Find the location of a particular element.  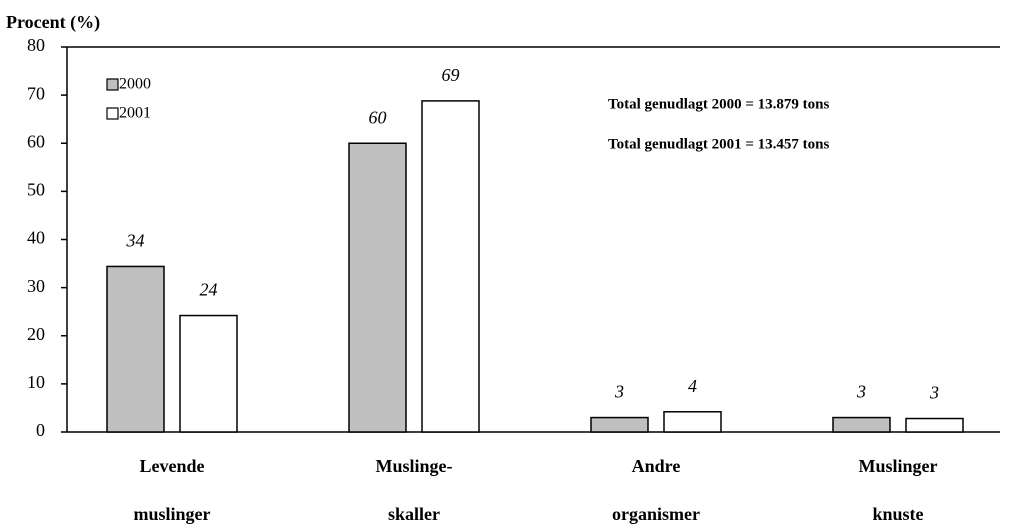

value-label: 34 is located at coordinates (135, 241).